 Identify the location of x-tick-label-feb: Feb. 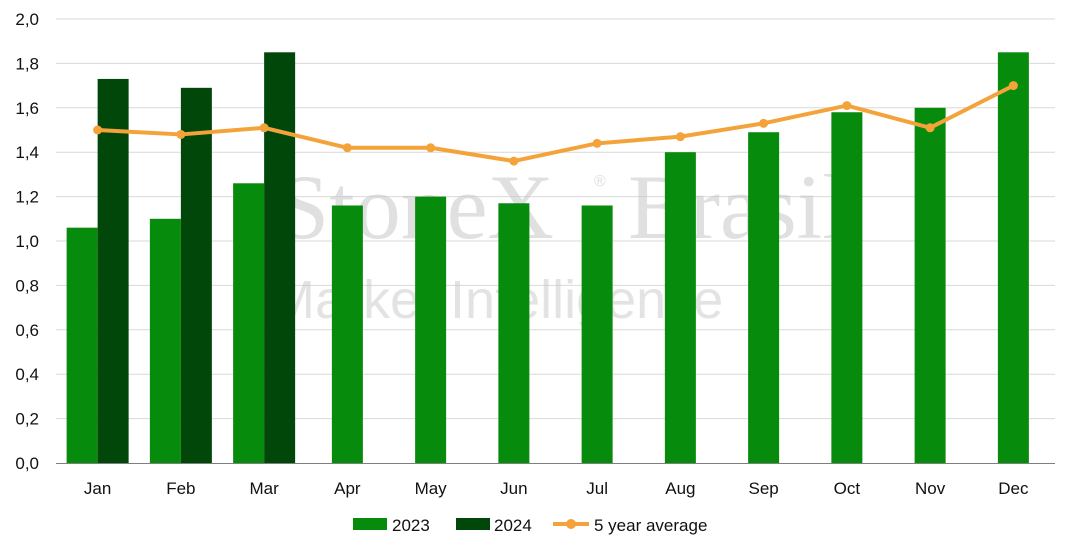
(180, 488).